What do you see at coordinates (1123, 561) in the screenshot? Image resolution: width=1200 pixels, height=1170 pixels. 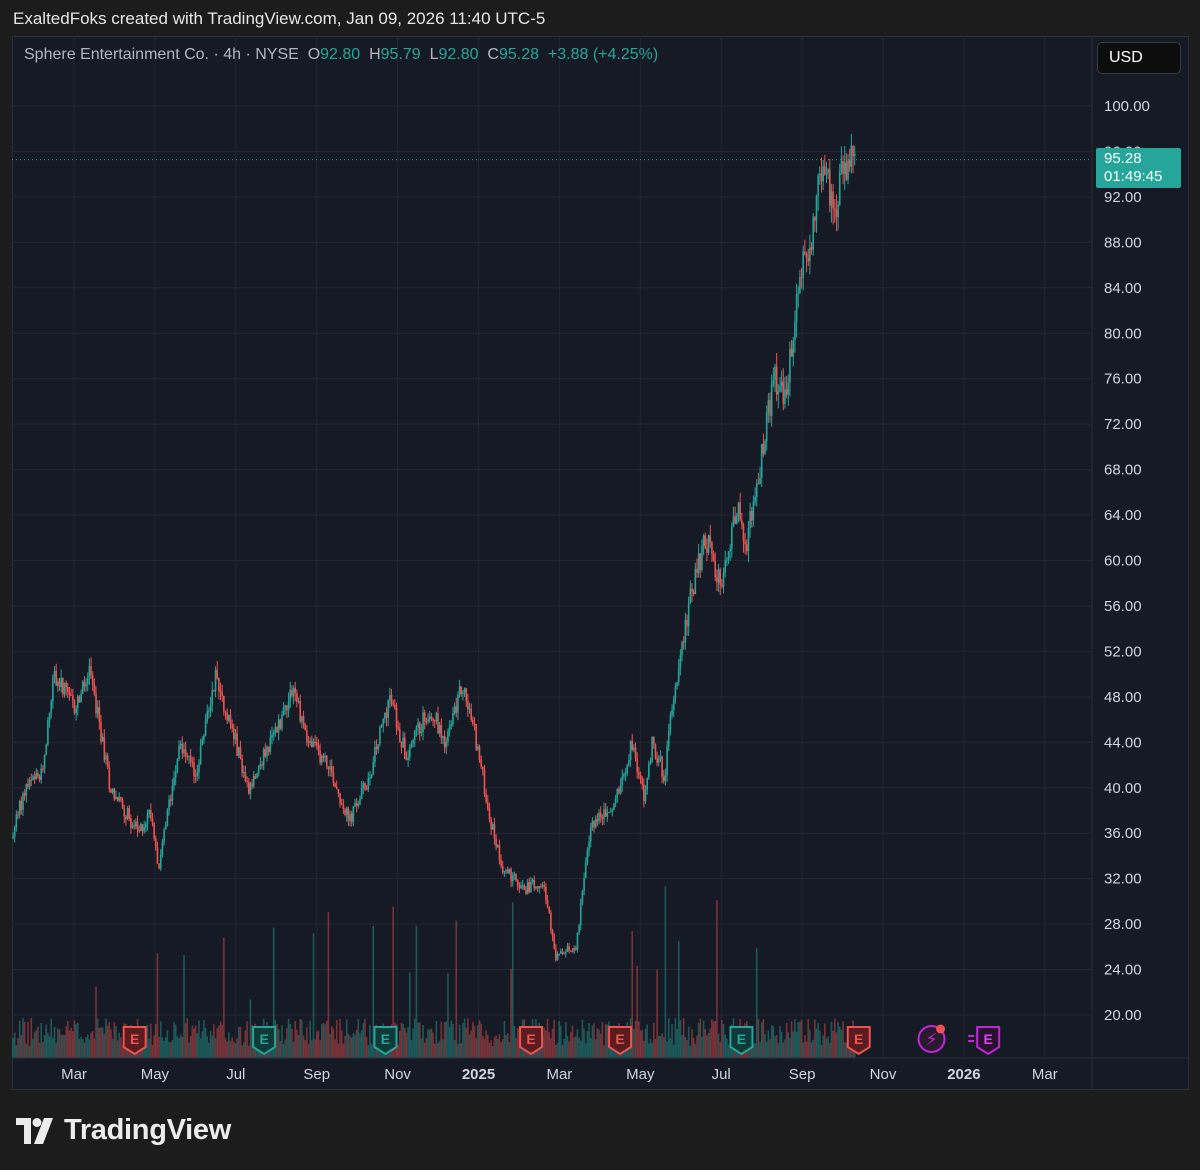 I see `price-tick-label: 60.00` at bounding box center [1123, 561].